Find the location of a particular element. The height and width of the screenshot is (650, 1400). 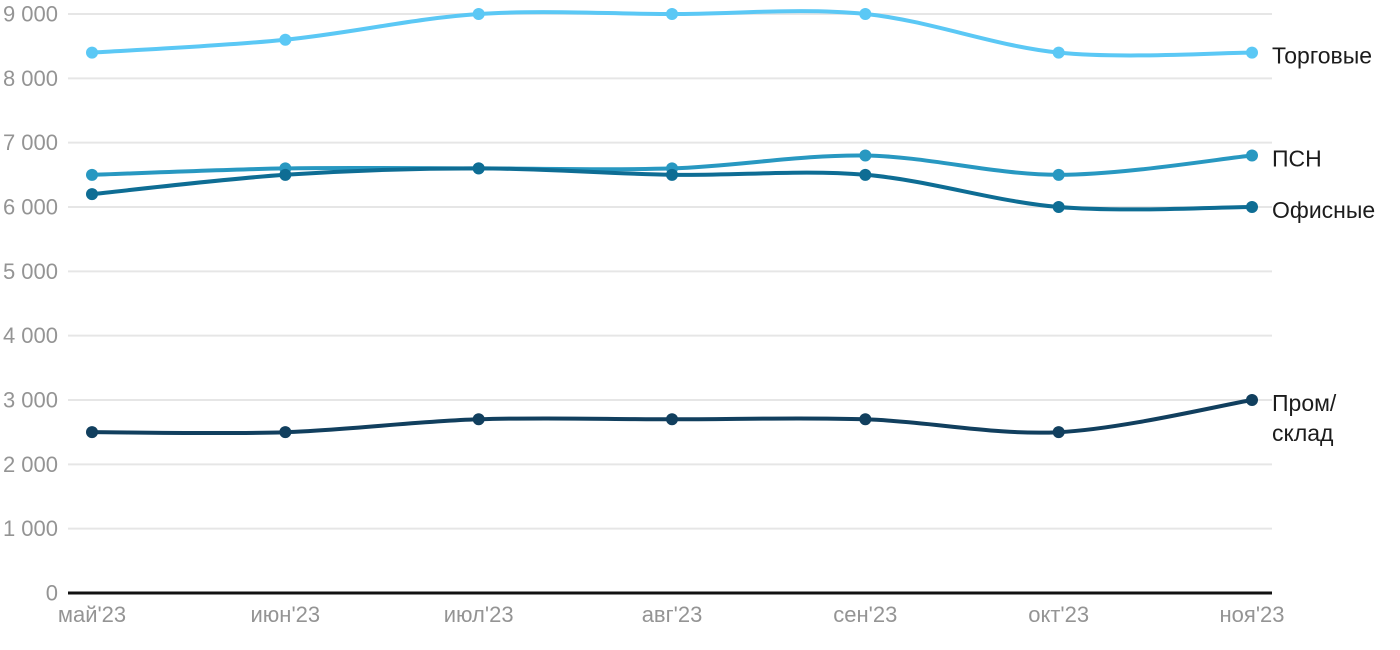

x-tick-label: сен'23 is located at coordinates (865, 614).